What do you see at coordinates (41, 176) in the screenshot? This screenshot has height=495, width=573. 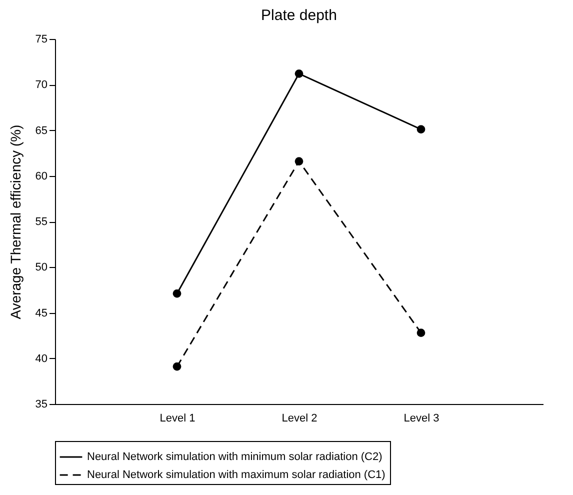 I see `y-tick-label: 60` at bounding box center [41, 176].